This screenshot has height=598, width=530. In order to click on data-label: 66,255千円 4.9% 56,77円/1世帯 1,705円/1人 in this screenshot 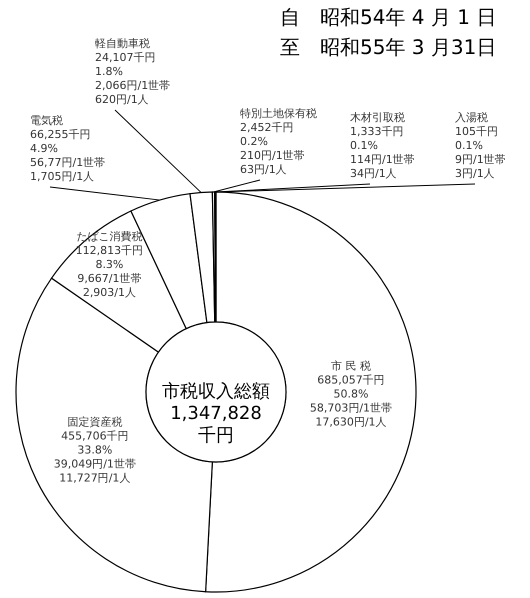, I will do `click(68, 155)`.